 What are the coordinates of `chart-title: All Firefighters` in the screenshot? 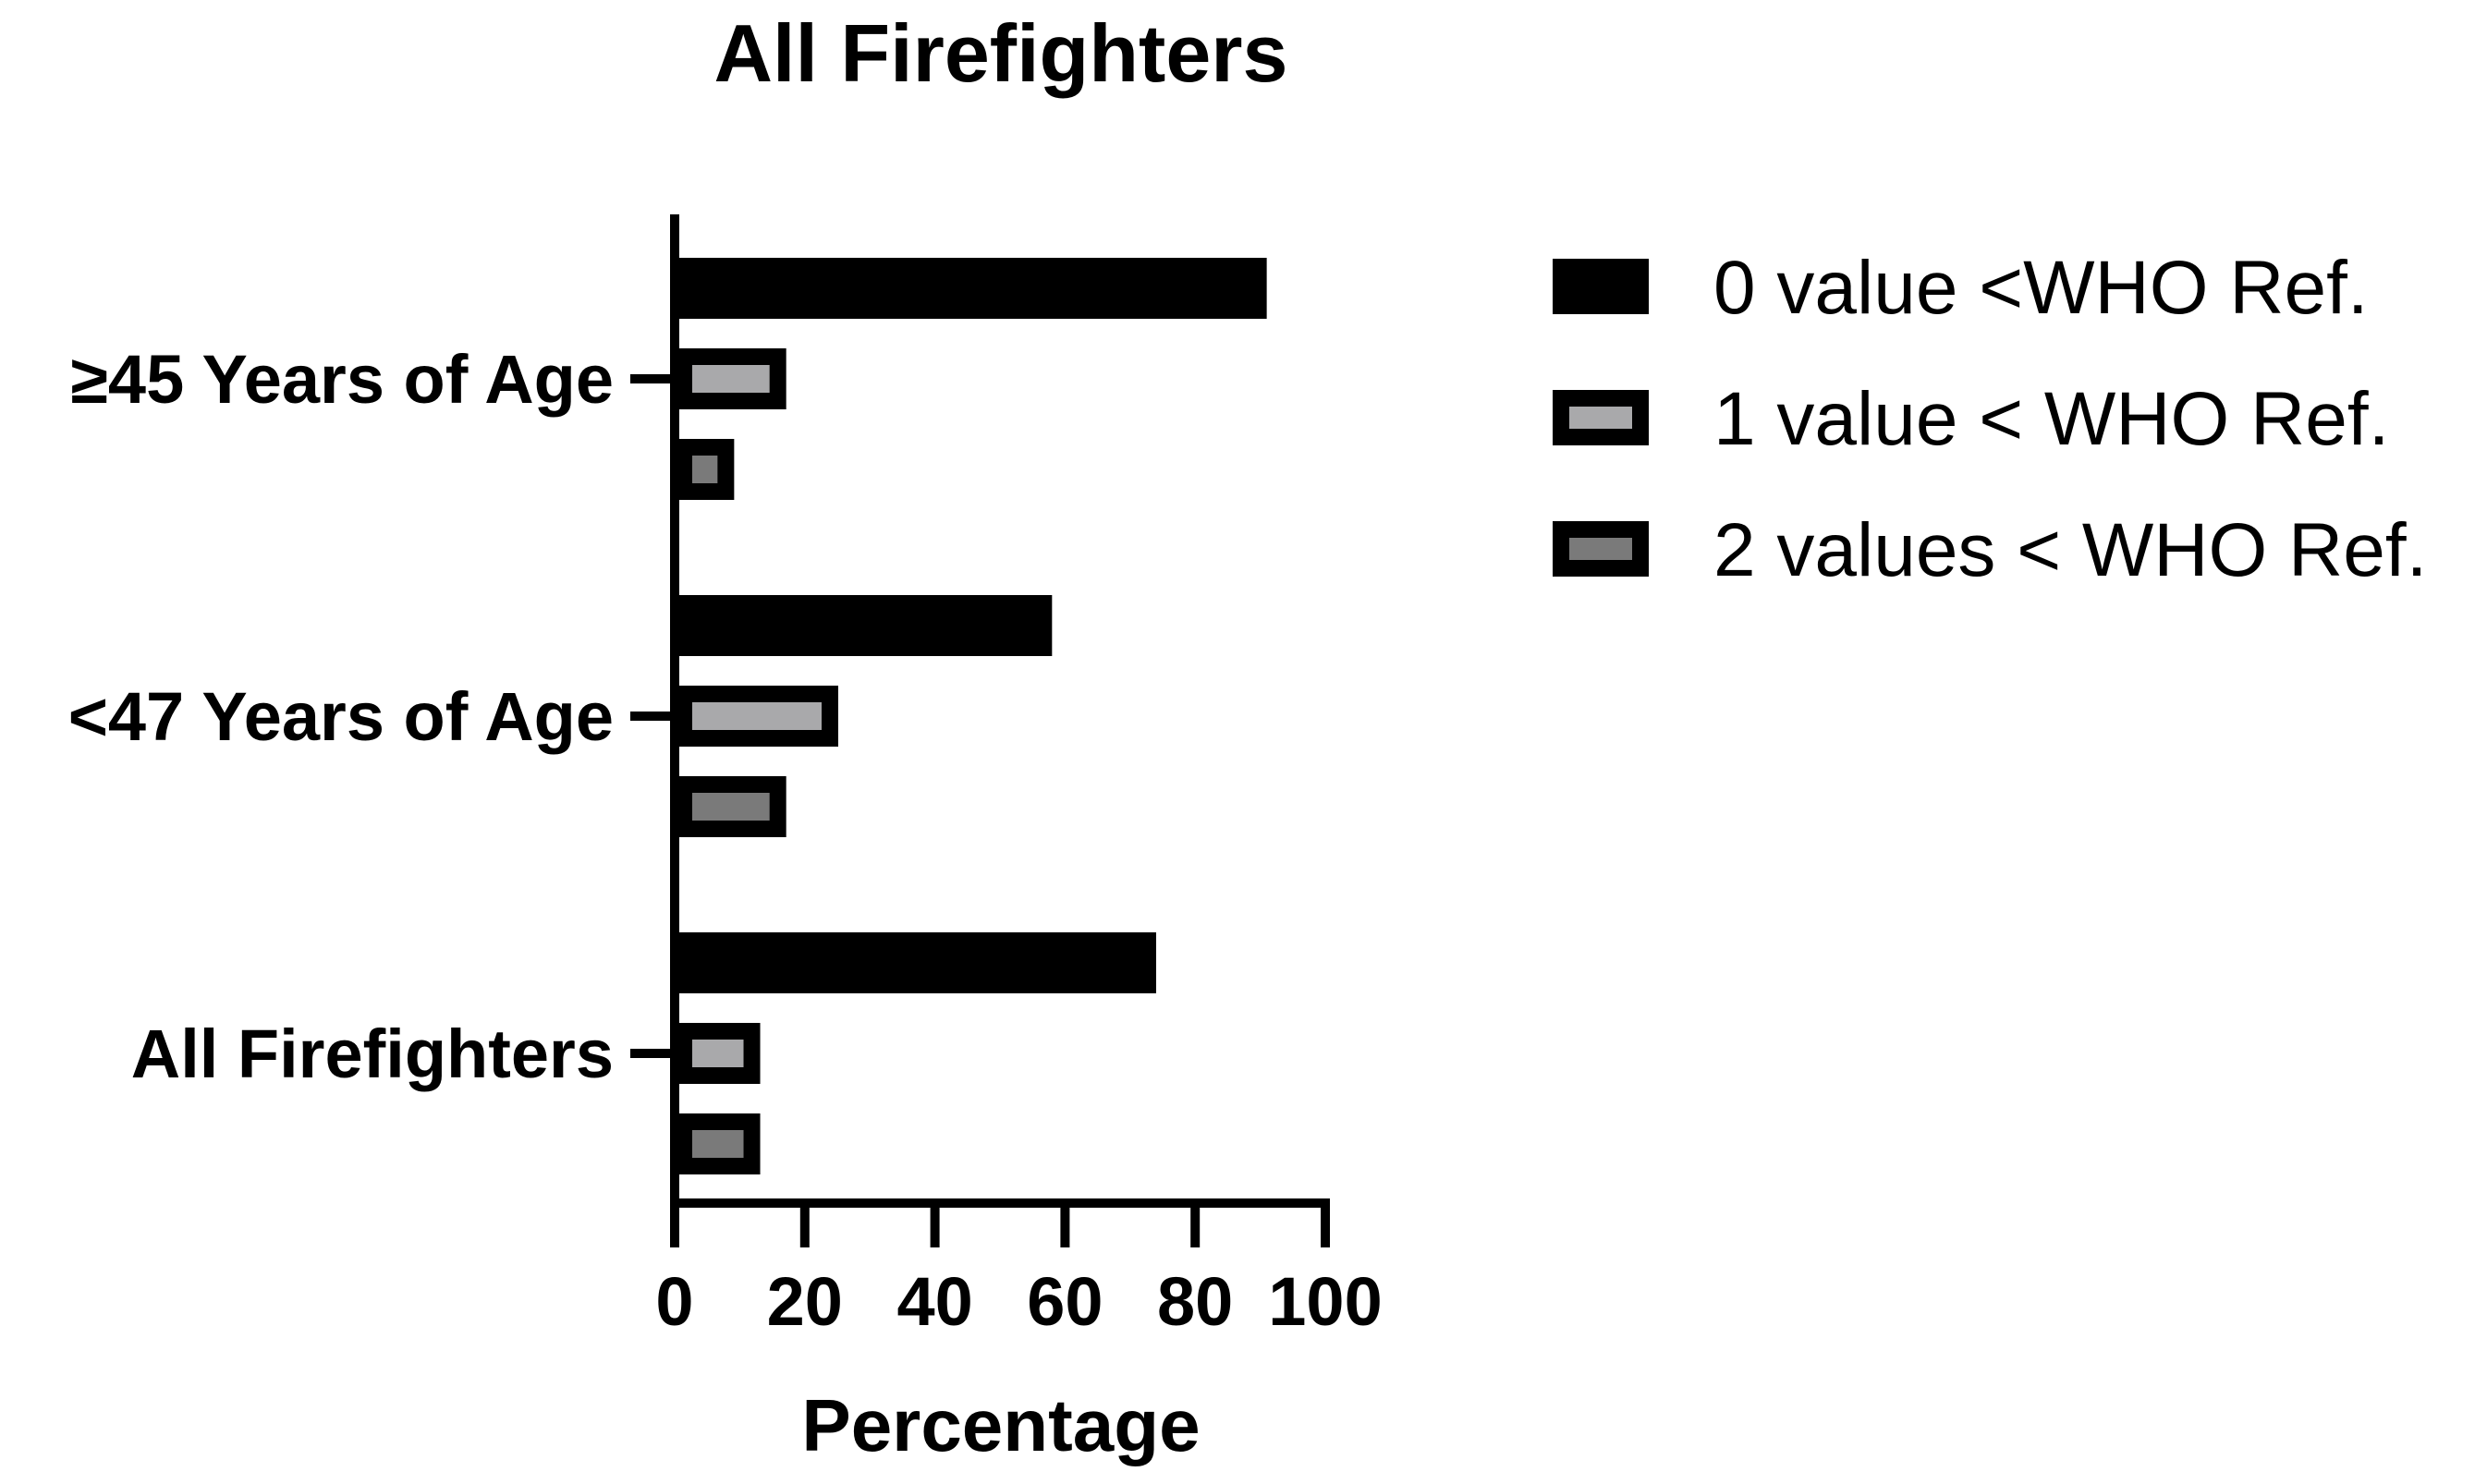 It's located at (1001, 53).